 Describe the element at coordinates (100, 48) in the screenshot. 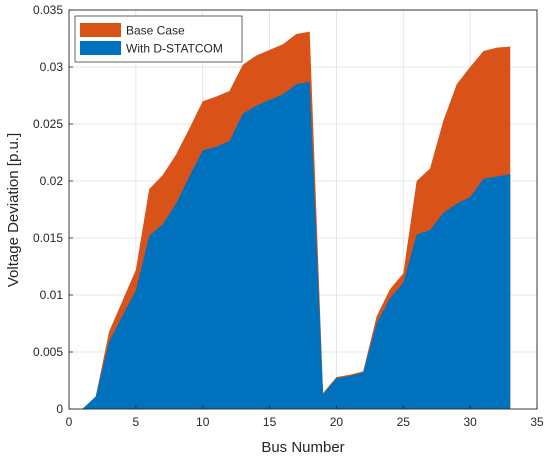

I see `legend-swatch-with-dstatcom` at that location.